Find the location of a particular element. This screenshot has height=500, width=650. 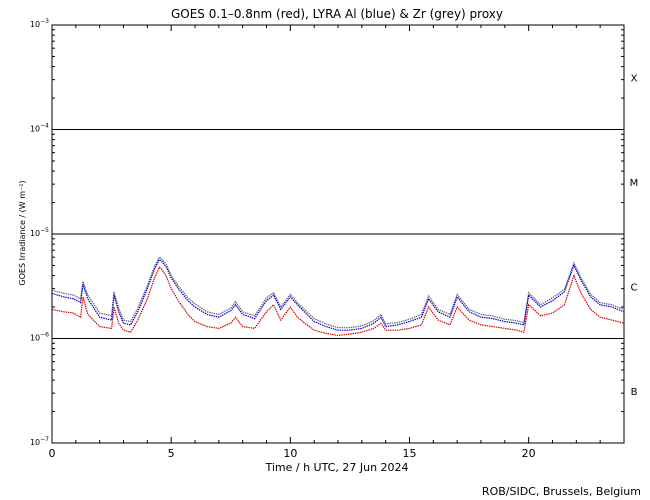

flare-class-label-b: B is located at coordinates (634, 392).